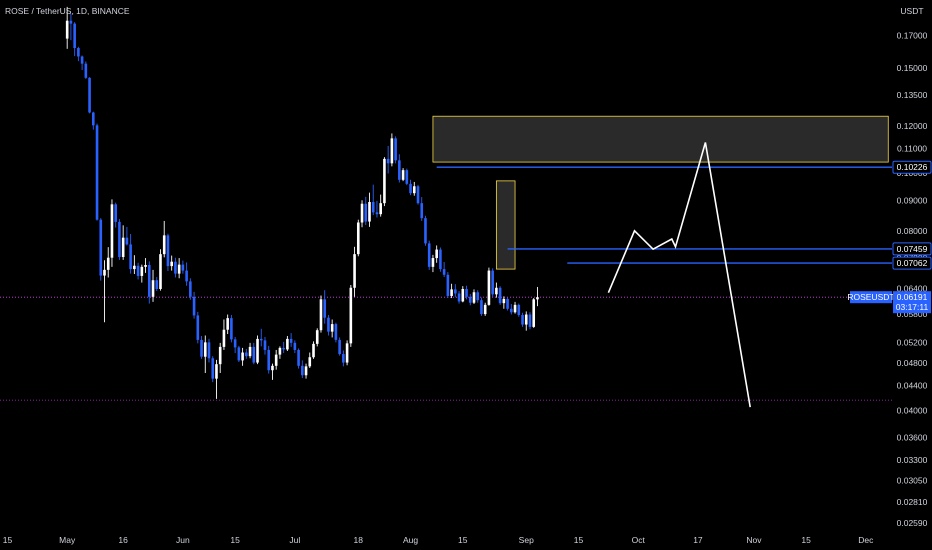  Describe the element at coordinates (912, 460) in the screenshot. I see `price-tick-label: 0.03300` at that location.